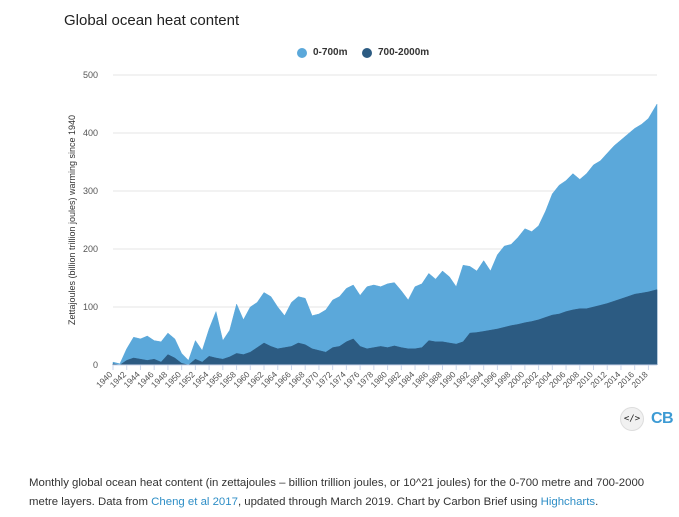 This screenshot has height=517, width=679. I want to click on cheng-link: Cheng et al 2017, so click(194, 502).